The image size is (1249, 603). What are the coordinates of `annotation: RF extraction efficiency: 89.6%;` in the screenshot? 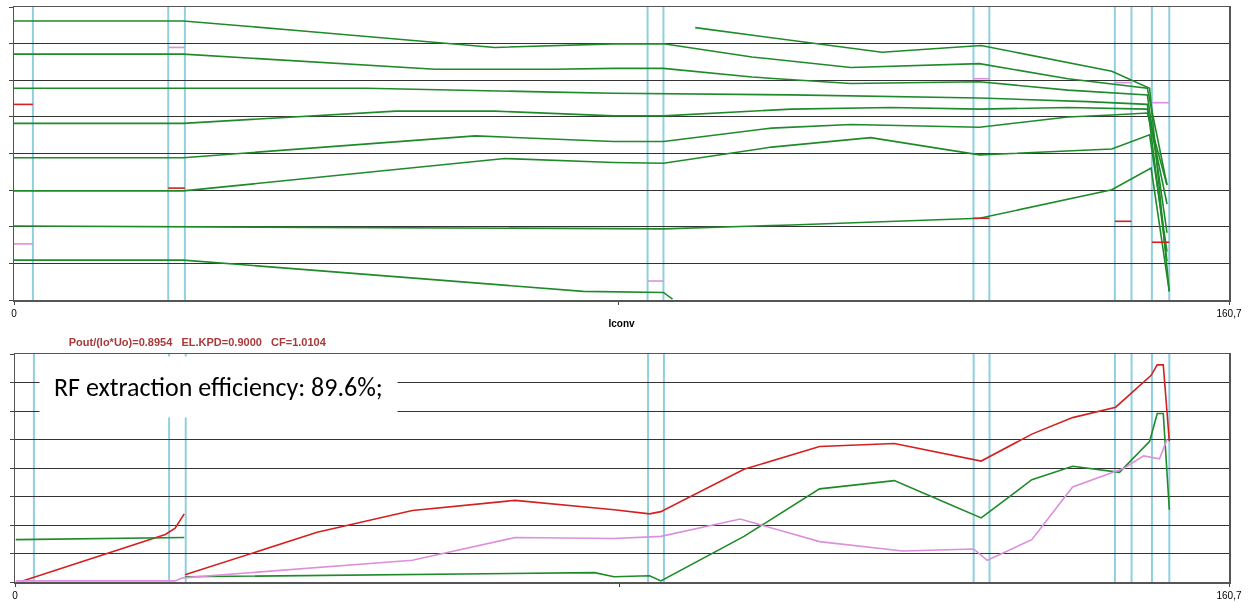 It's located at (218, 387).